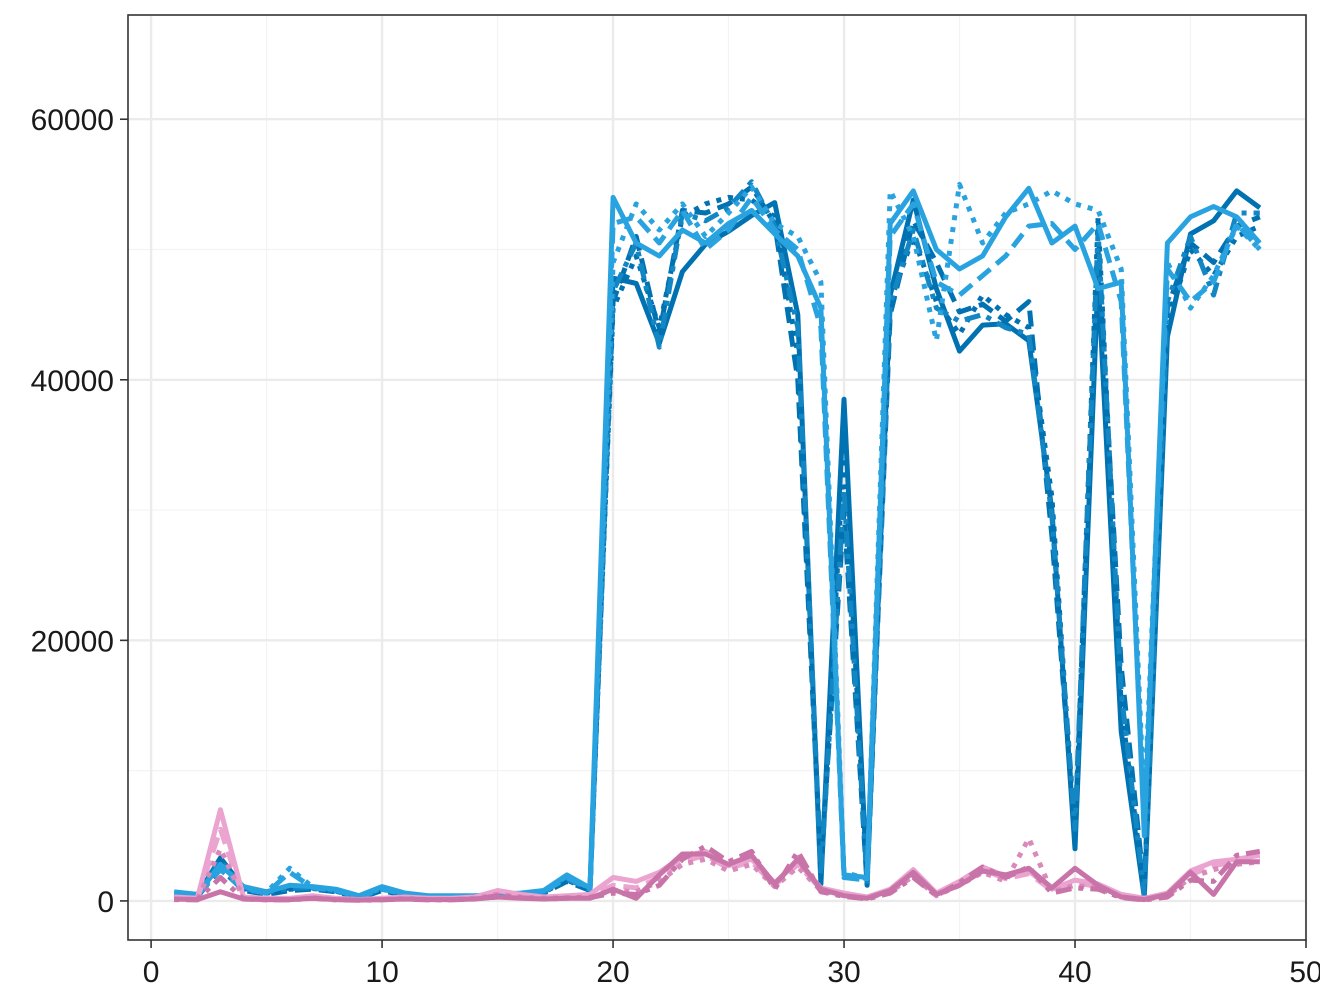 The image size is (1320, 988). Describe the element at coordinates (1074, 972) in the screenshot. I see `x-tick-label: 40` at that location.